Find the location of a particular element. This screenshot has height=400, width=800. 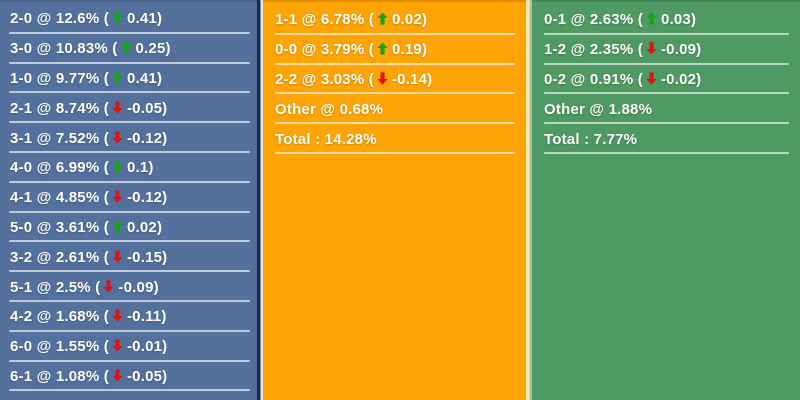

score-row: 4-2 @ 1.68% (-0.11) is located at coordinates (128, 317).